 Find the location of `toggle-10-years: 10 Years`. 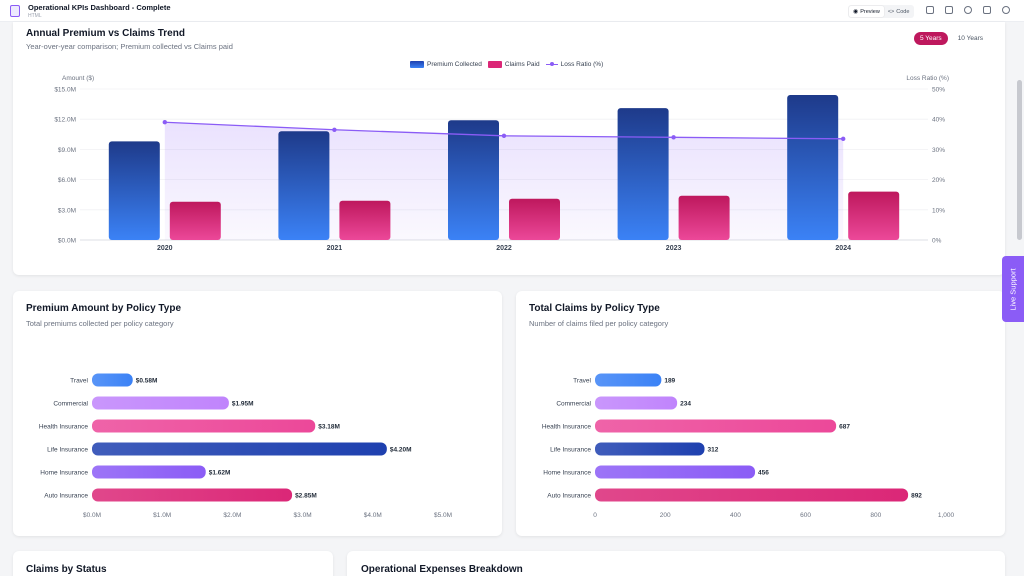

toggle-10-years: 10 Years is located at coordinates (970, 38).